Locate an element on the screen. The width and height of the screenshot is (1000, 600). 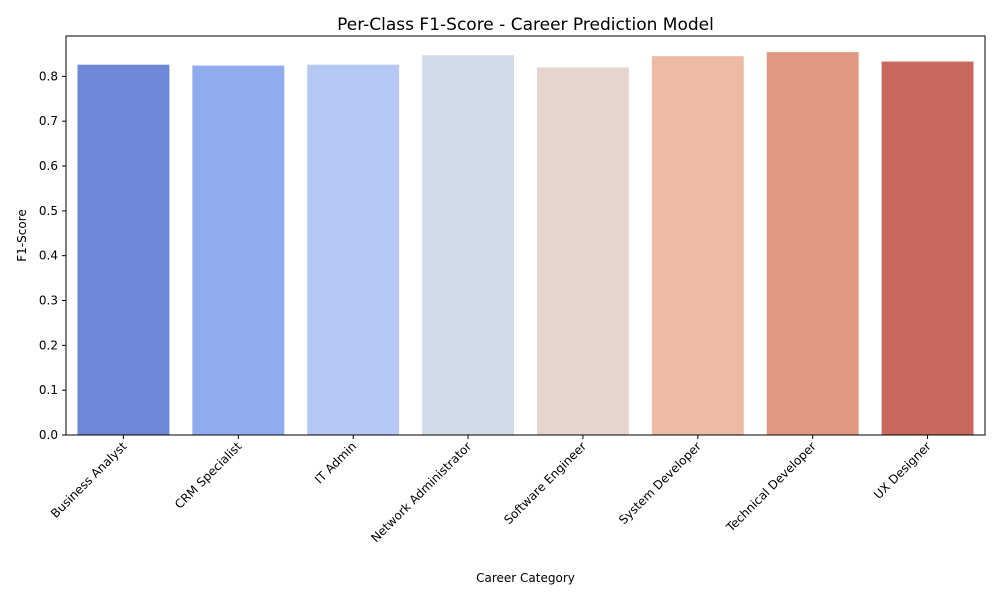
x-tick-label: Software Engineer is located at coordinates (545, 483).